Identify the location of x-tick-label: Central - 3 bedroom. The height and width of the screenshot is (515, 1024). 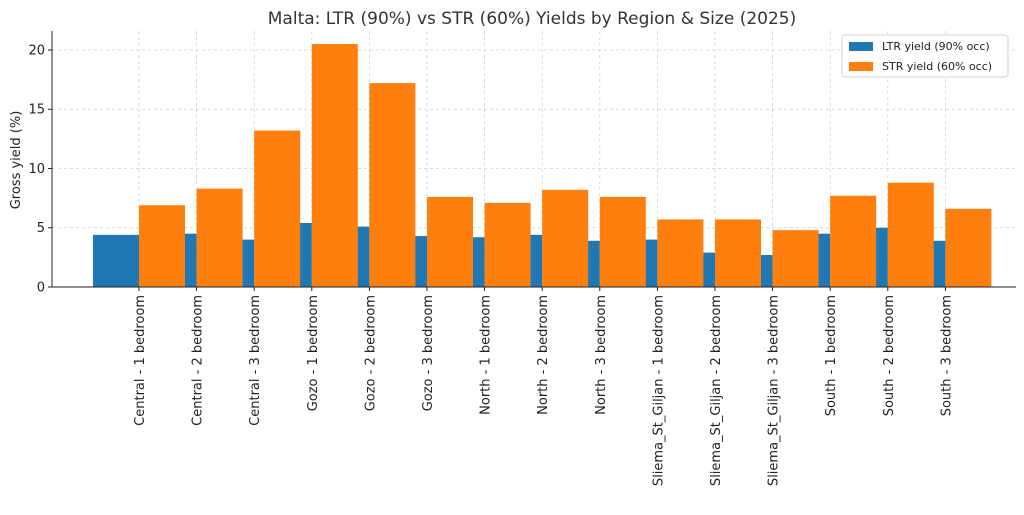
(255, 360).